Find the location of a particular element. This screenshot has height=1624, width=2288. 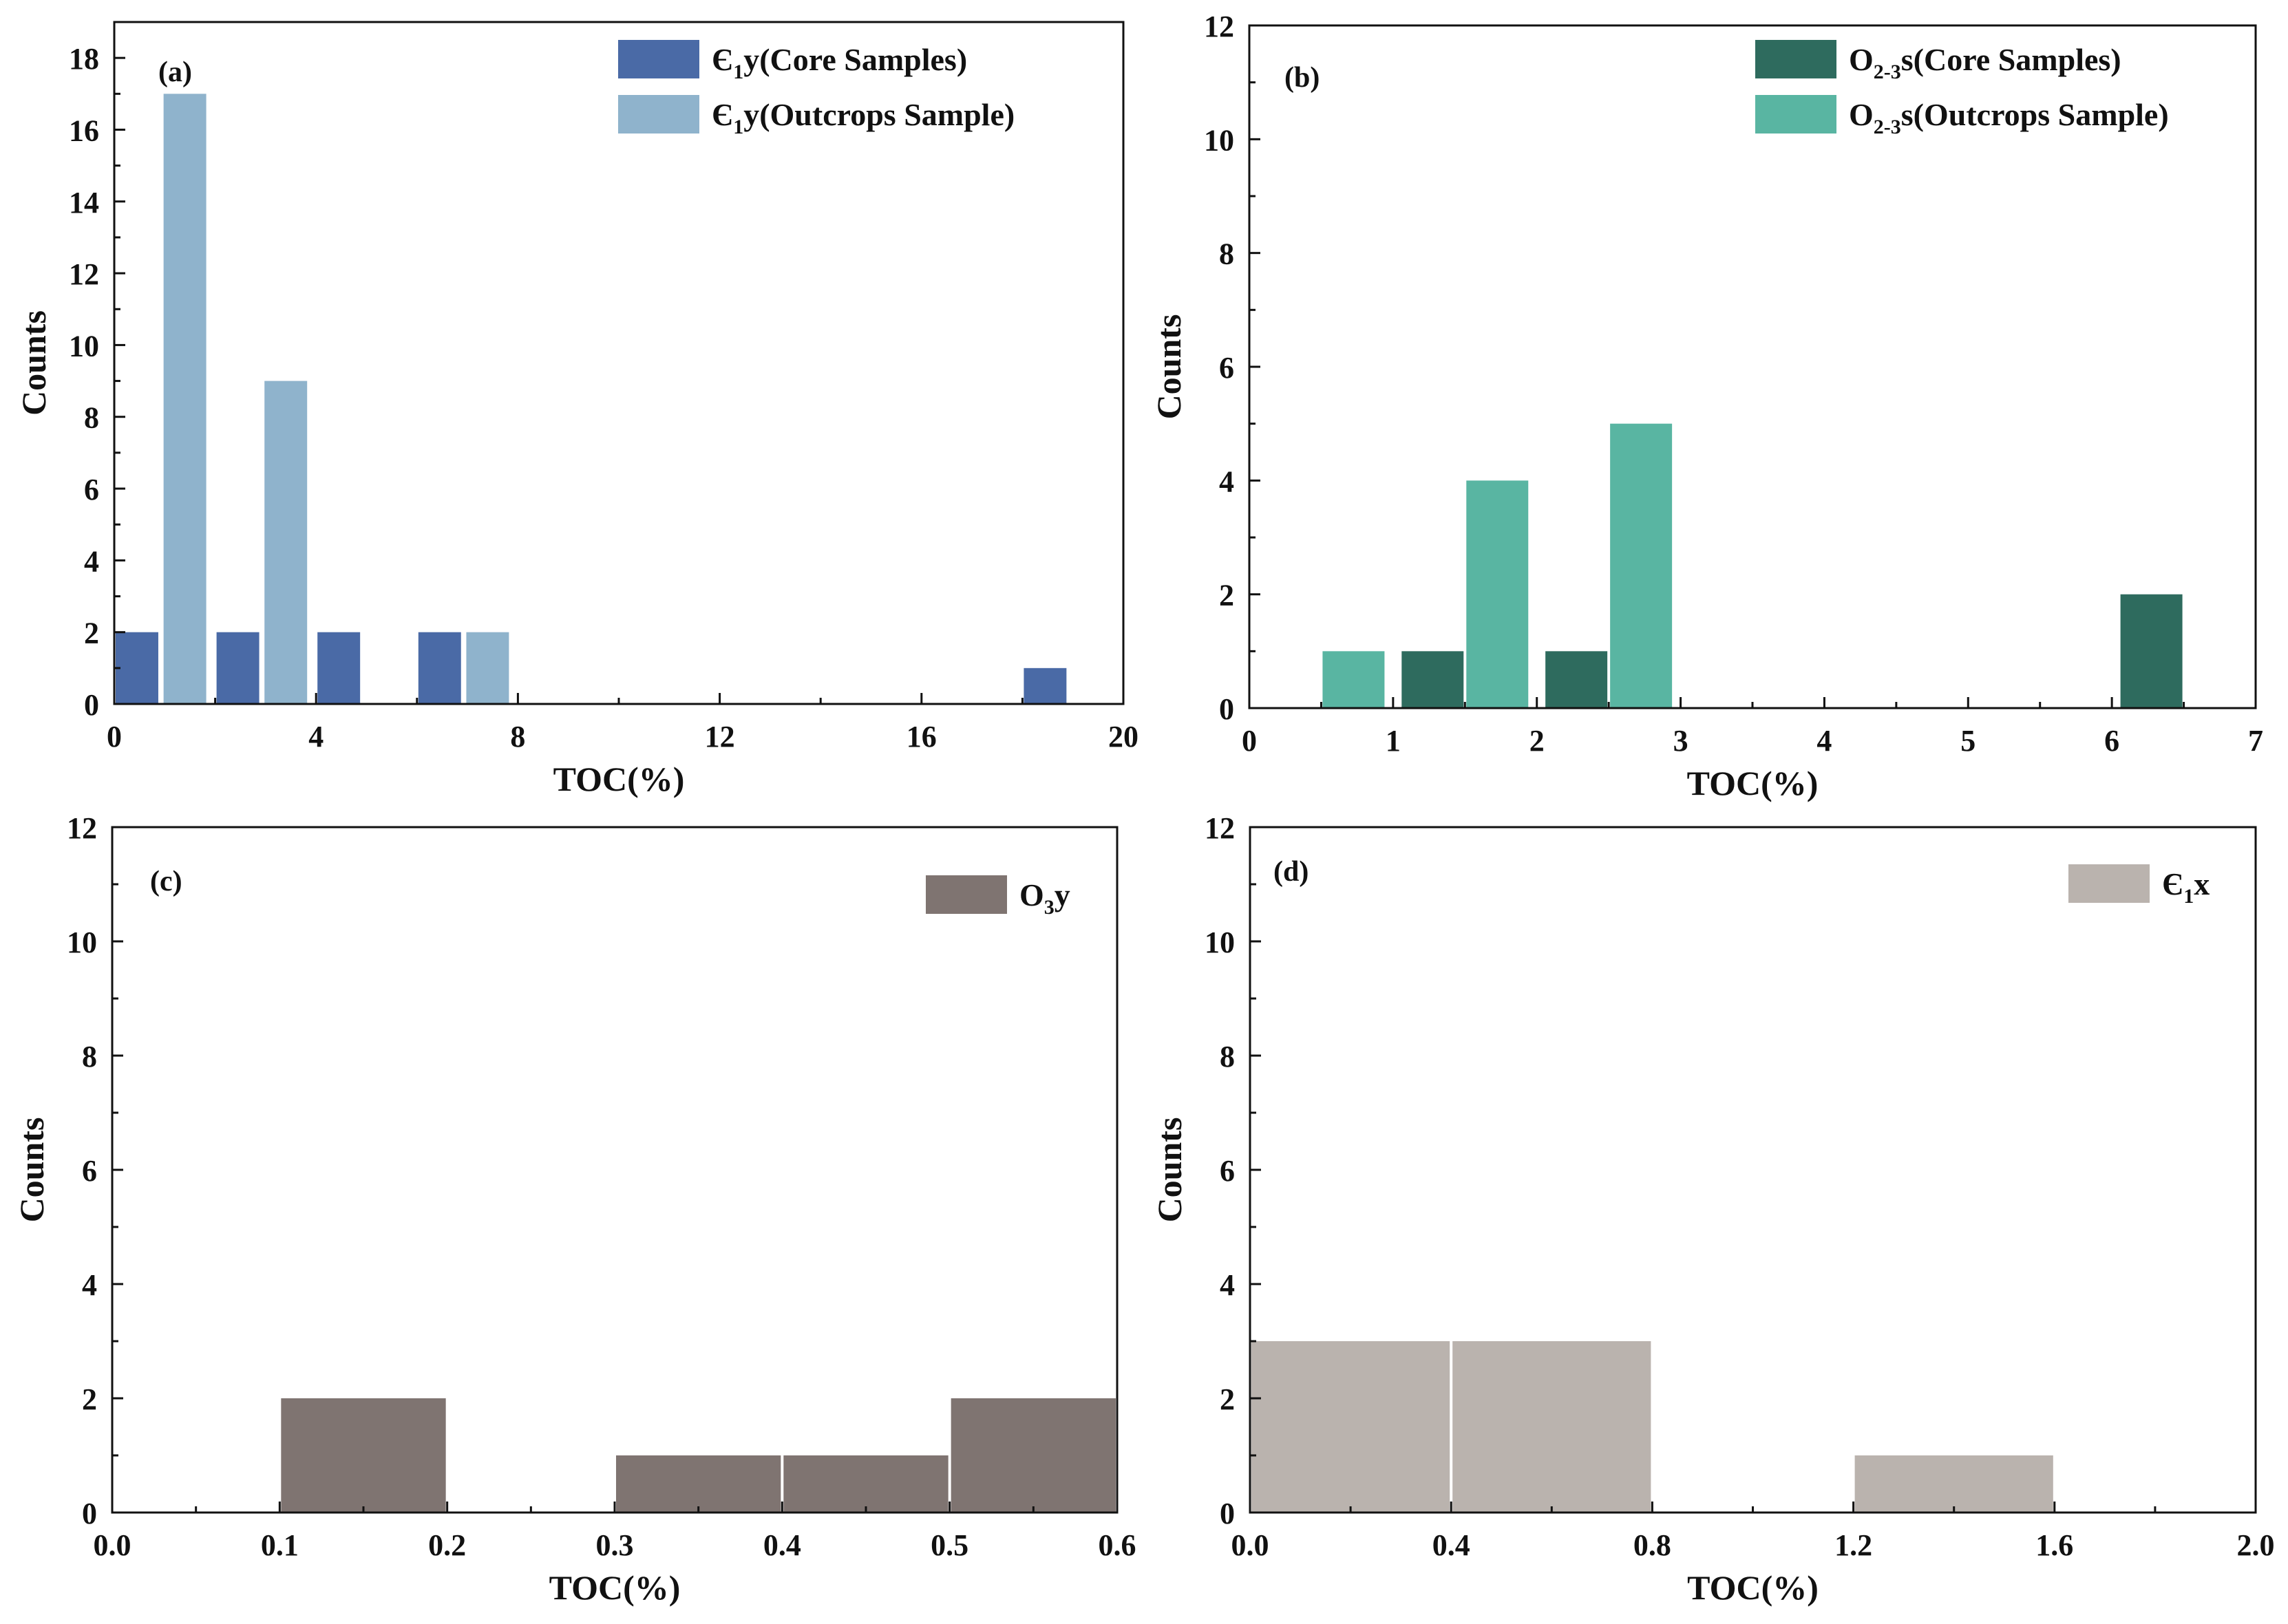

y-tick-label-c-1: 2 is located at coordinates (90, 1399).